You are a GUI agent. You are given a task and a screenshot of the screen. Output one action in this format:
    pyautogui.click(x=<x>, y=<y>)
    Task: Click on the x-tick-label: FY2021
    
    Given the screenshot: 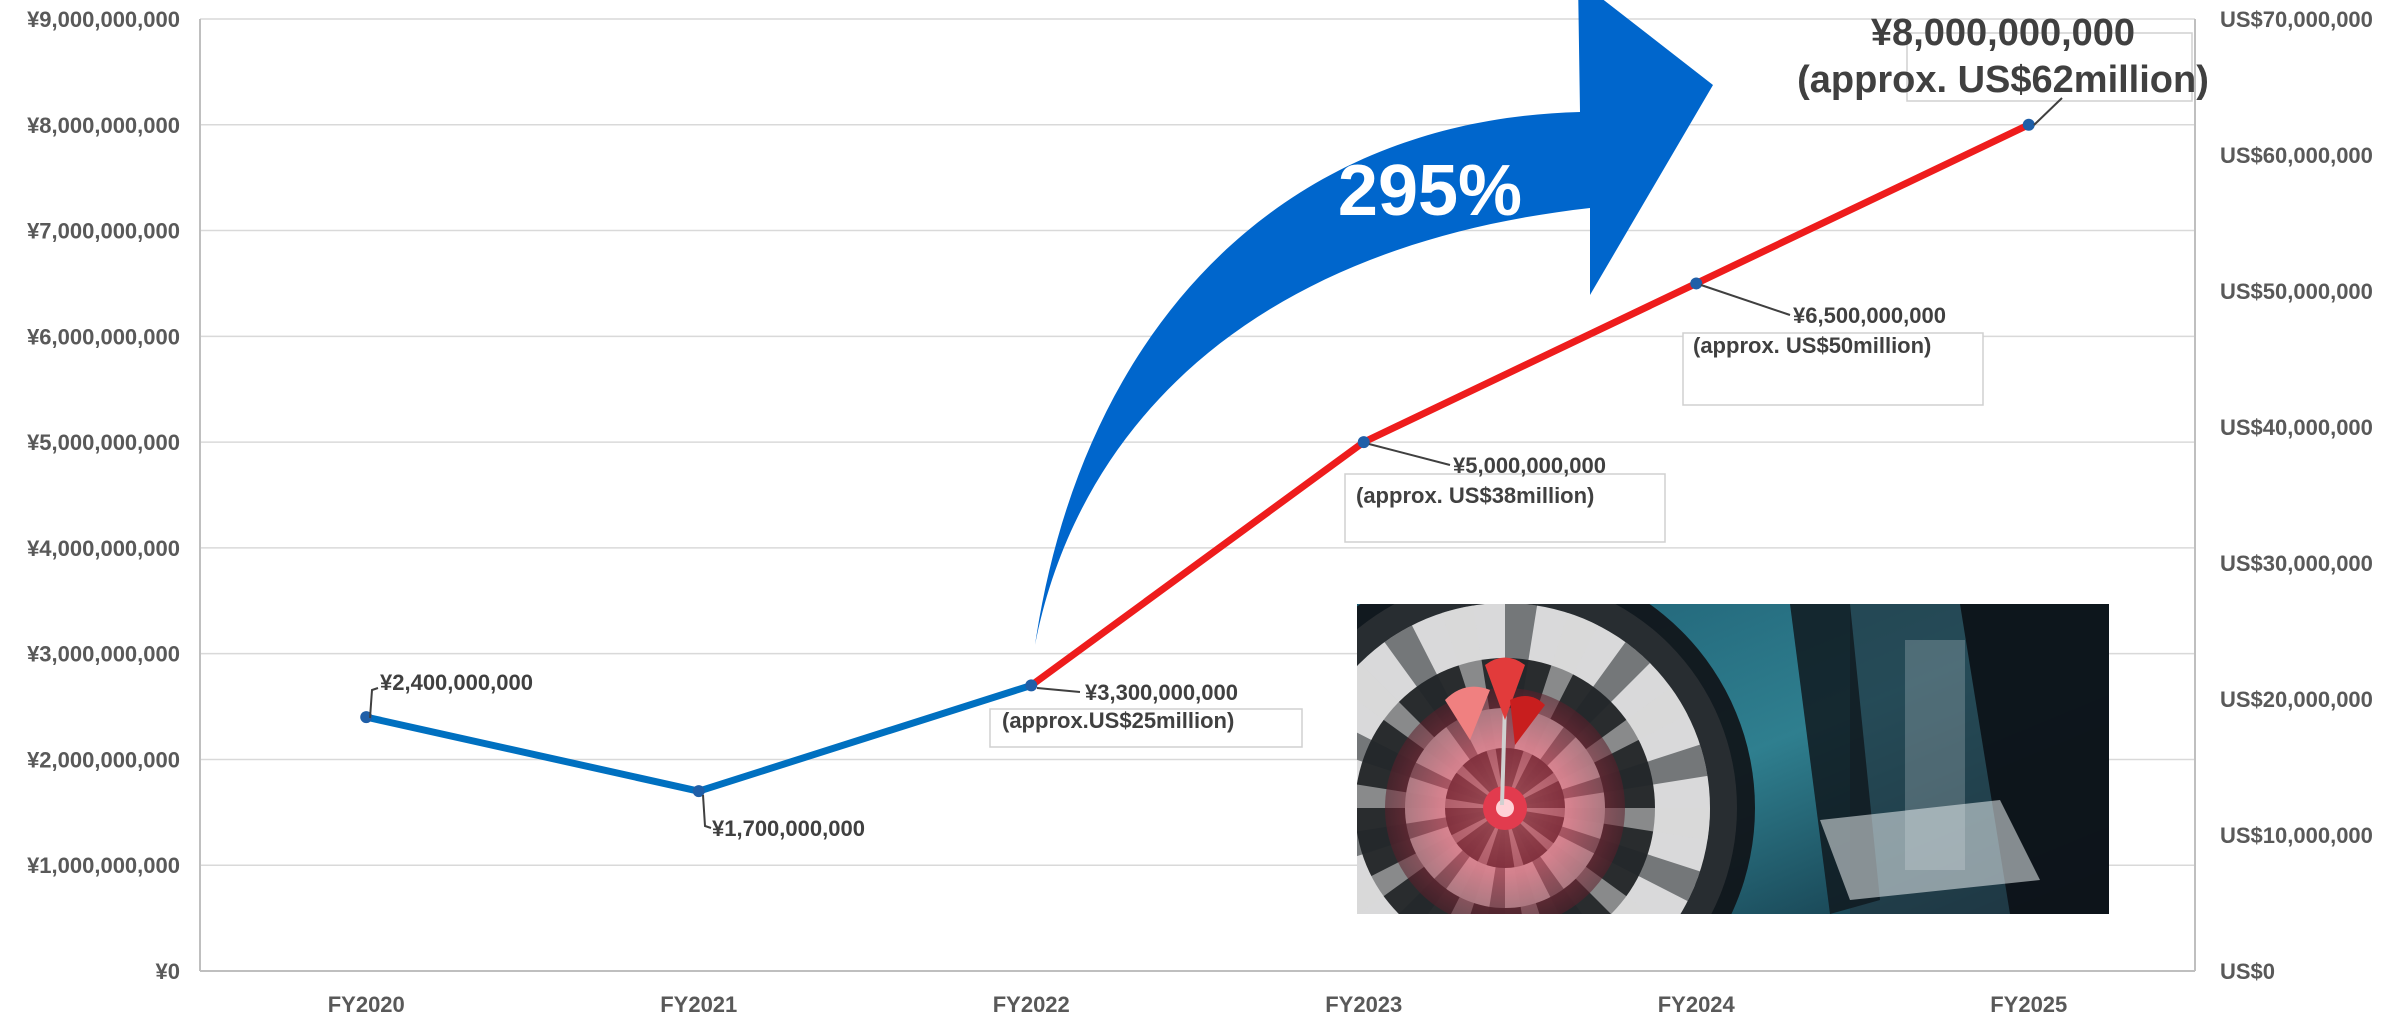 What is the action you would take?
    pyautogui.click(x=698, y=1004)
    